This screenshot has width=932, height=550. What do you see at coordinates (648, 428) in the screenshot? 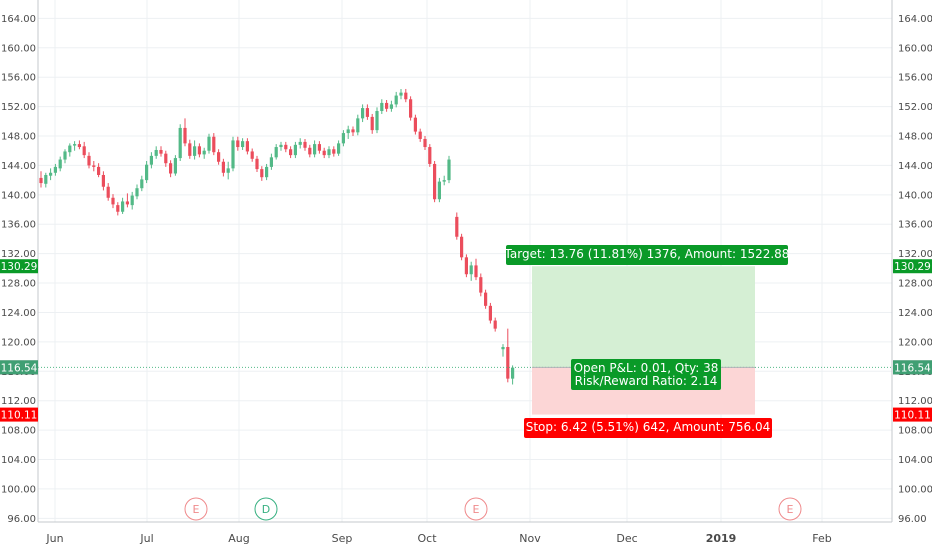
I see `stop-label: Stop: 6.42 (5.51%) 642, Amount: 756.04` at bounding box center [648, 428].